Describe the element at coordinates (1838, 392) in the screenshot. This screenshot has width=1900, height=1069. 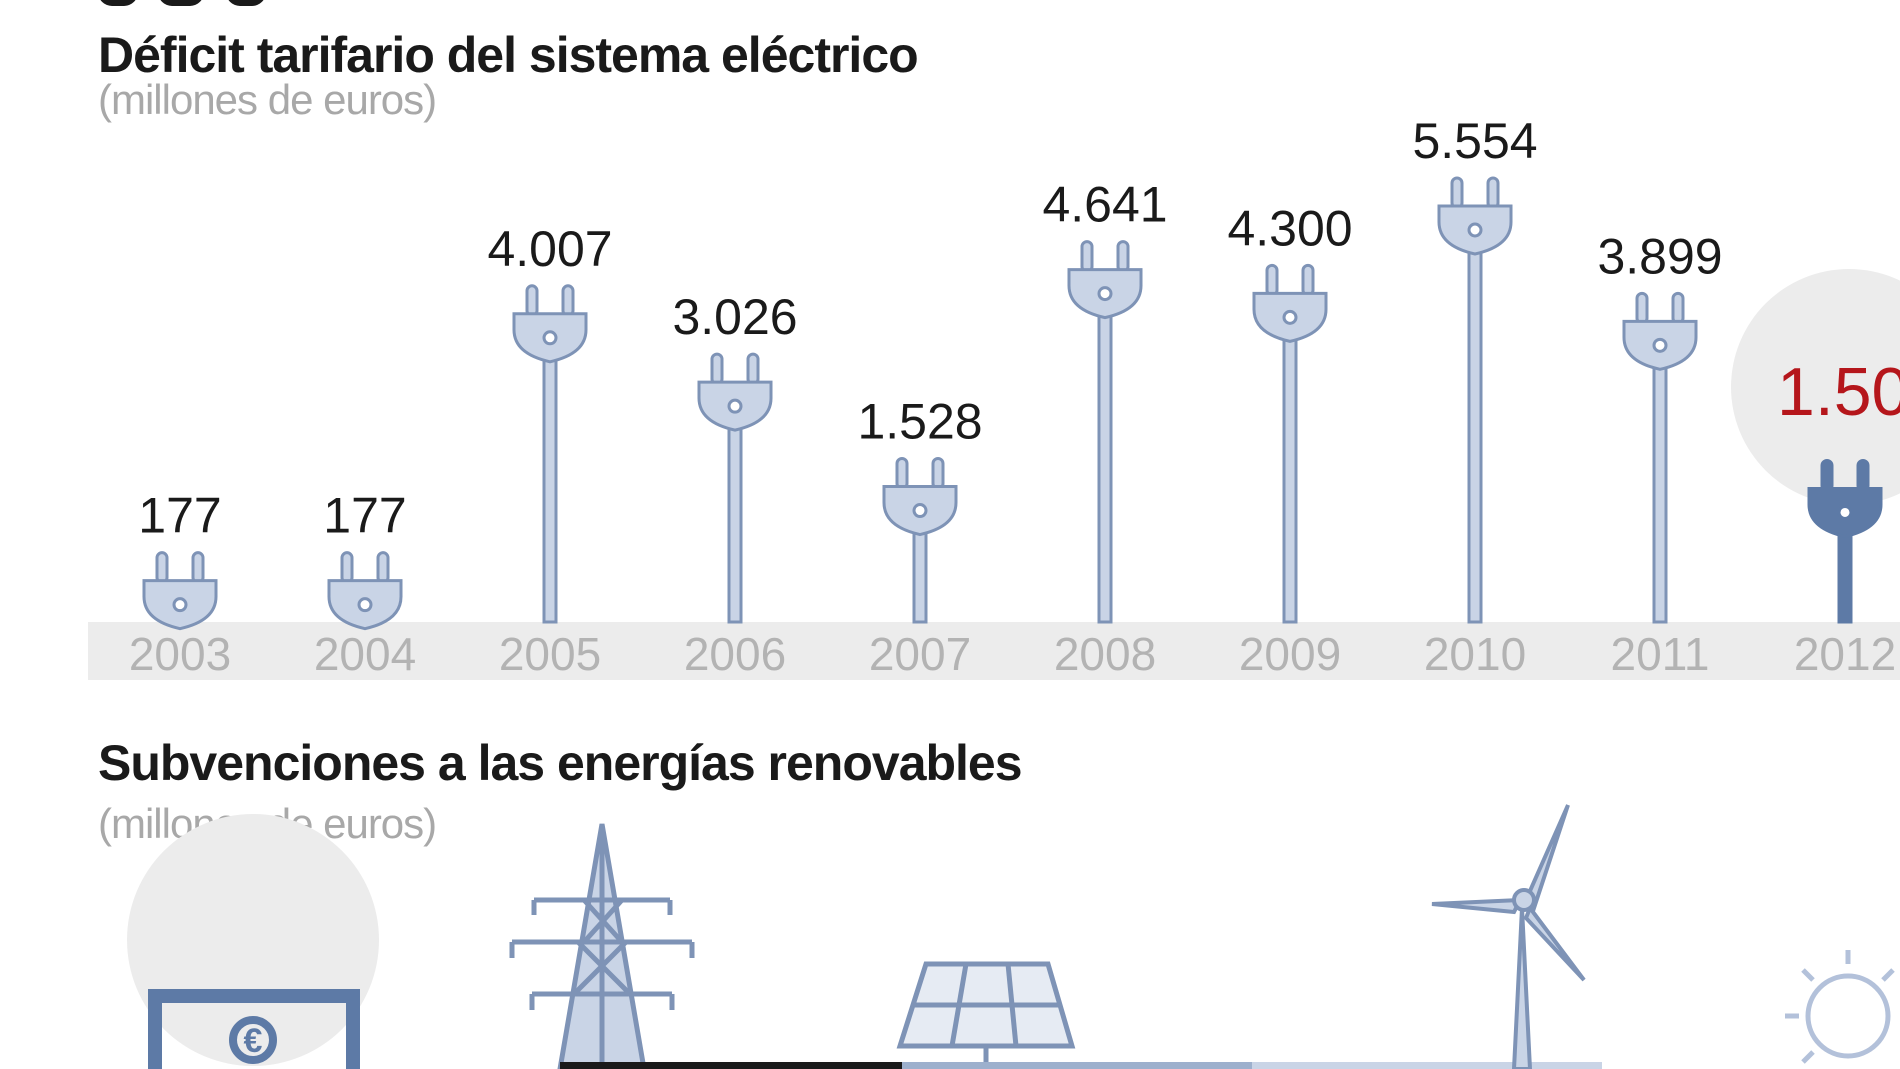
I see `data-label: 1.500` at that location.